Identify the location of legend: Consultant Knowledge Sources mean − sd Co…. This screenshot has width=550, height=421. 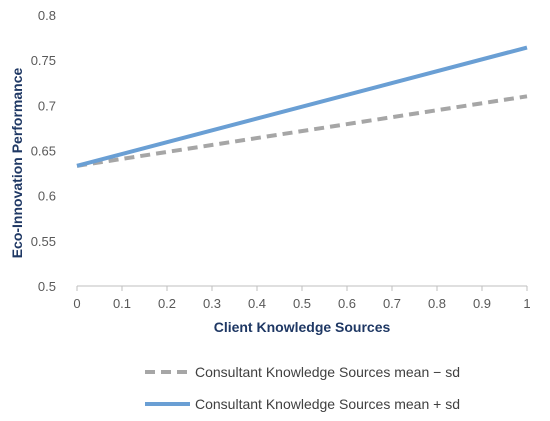
(302, 388).